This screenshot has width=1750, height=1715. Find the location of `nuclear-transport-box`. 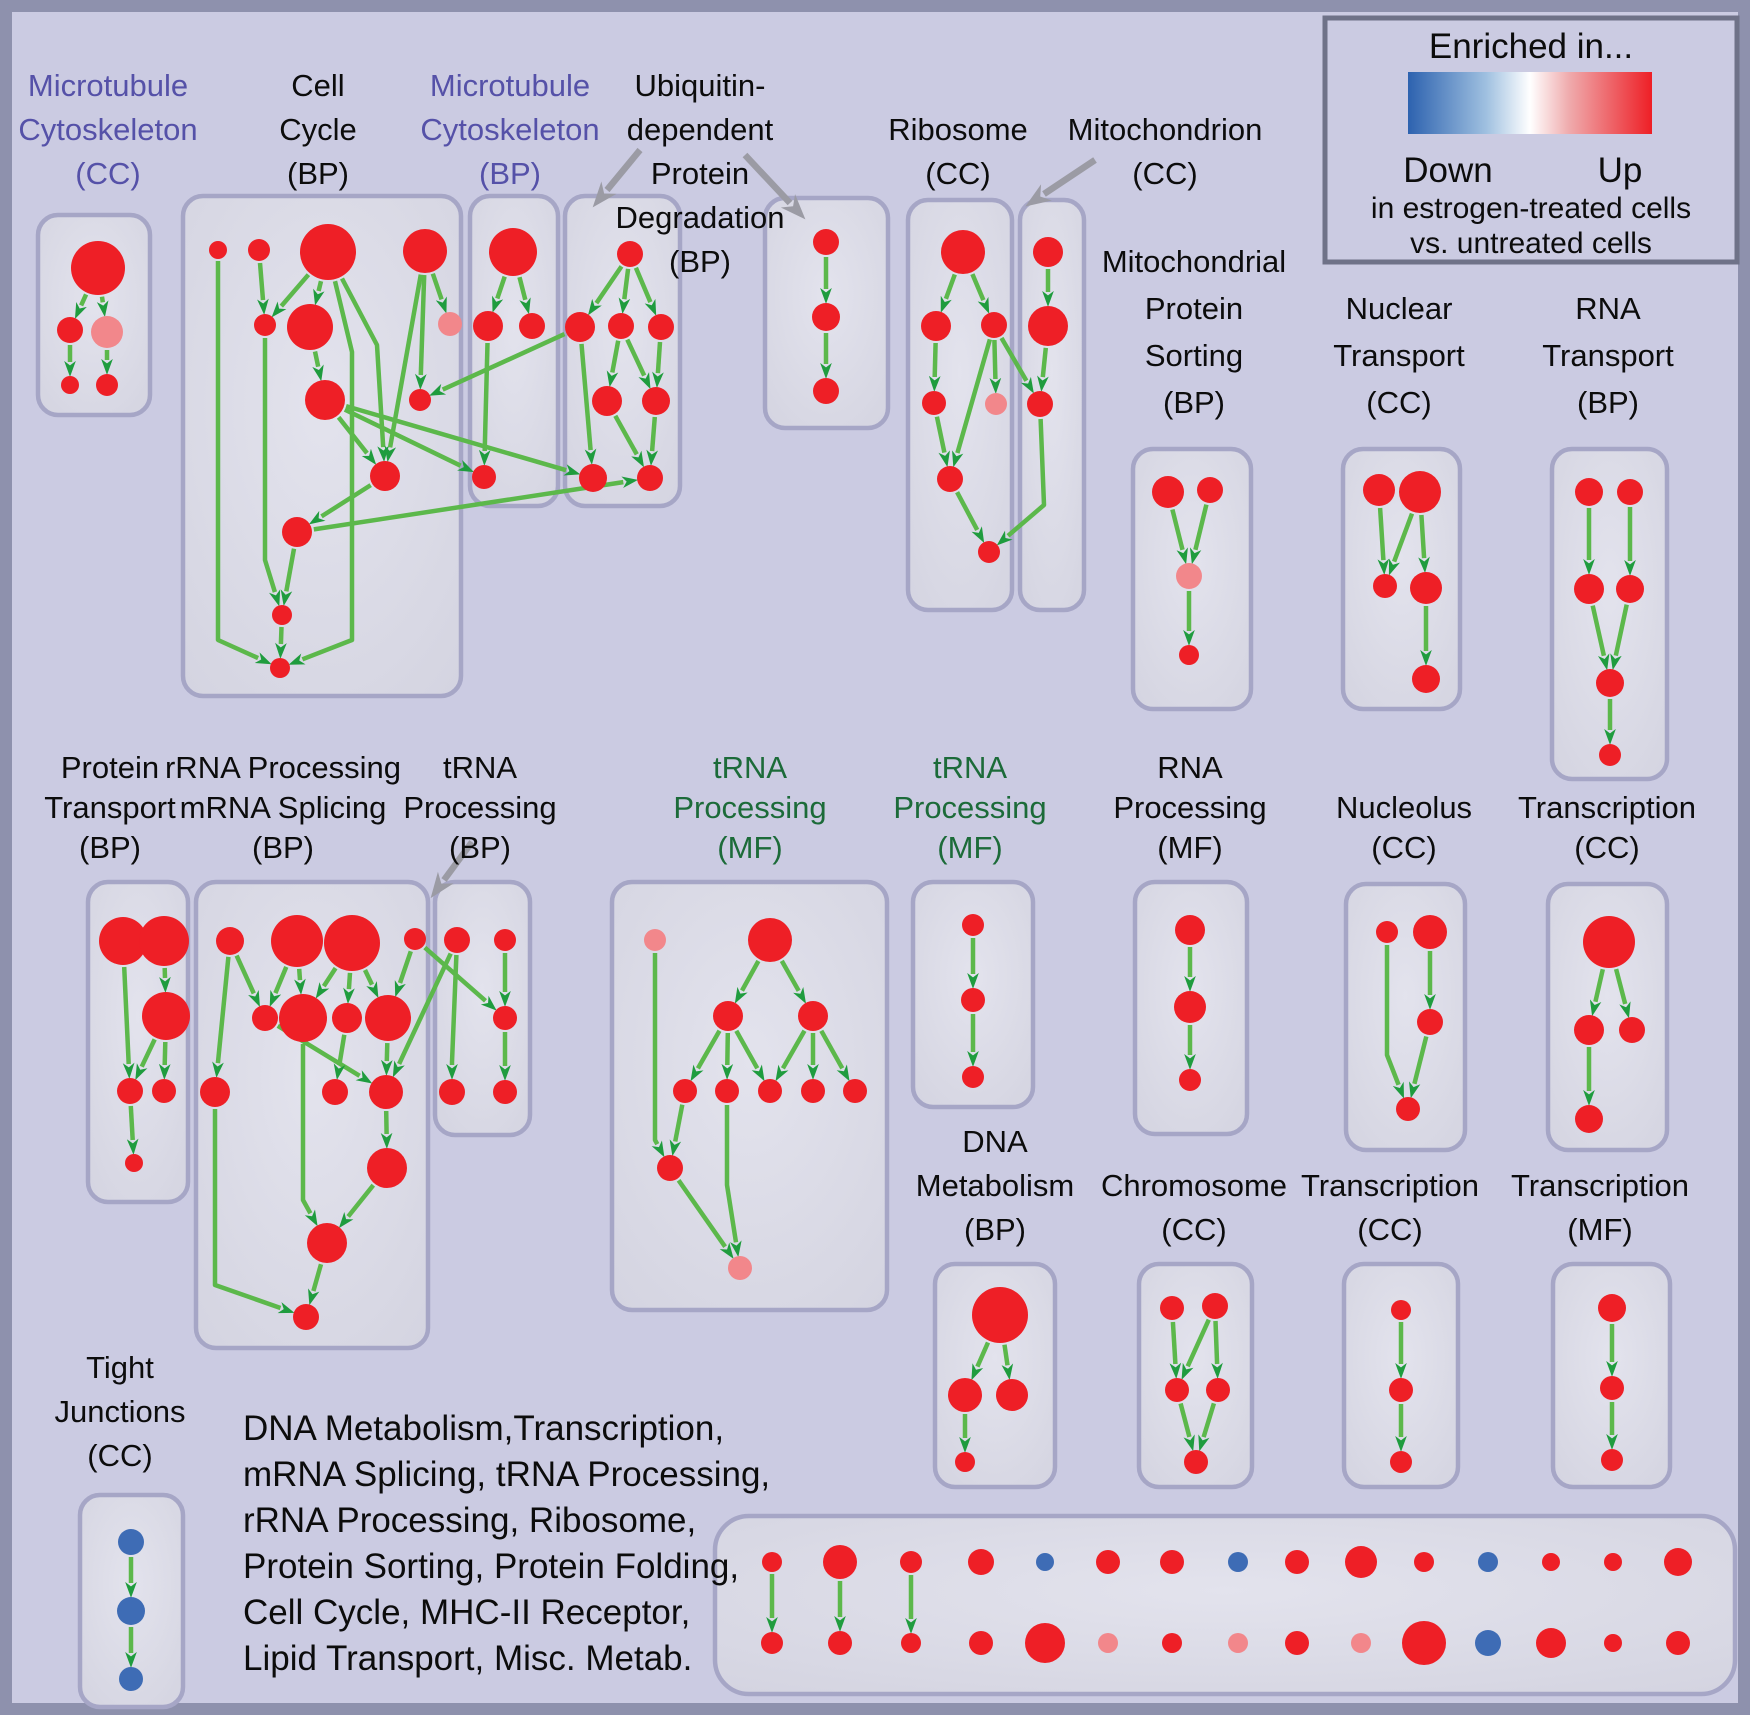

nuclear-transport-box is located at coordinates (1401, 579).